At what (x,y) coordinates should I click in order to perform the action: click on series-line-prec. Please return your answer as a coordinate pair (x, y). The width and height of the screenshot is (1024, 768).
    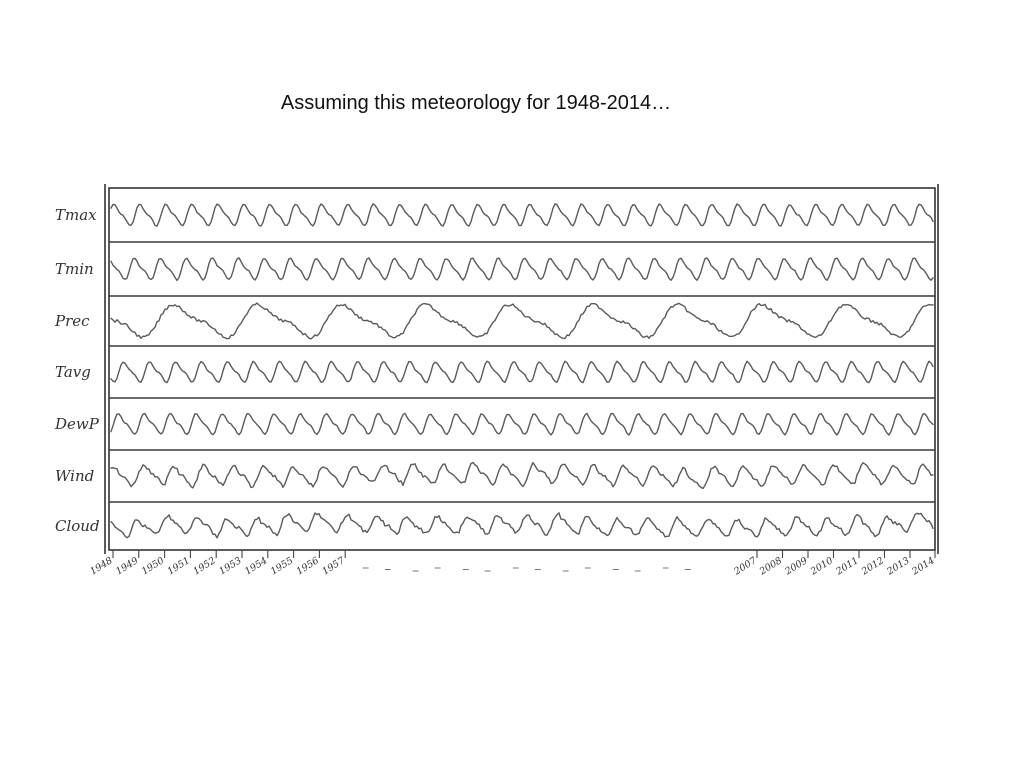
    Looking at the image, I should click on (522, 321).